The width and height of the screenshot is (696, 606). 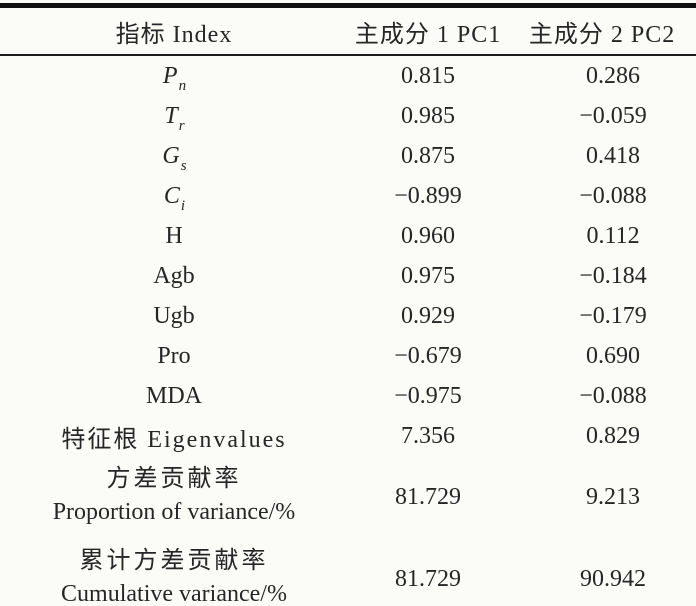 I want to click on row-label-en: Proportion of variance/%, so click(x=174, y=512).